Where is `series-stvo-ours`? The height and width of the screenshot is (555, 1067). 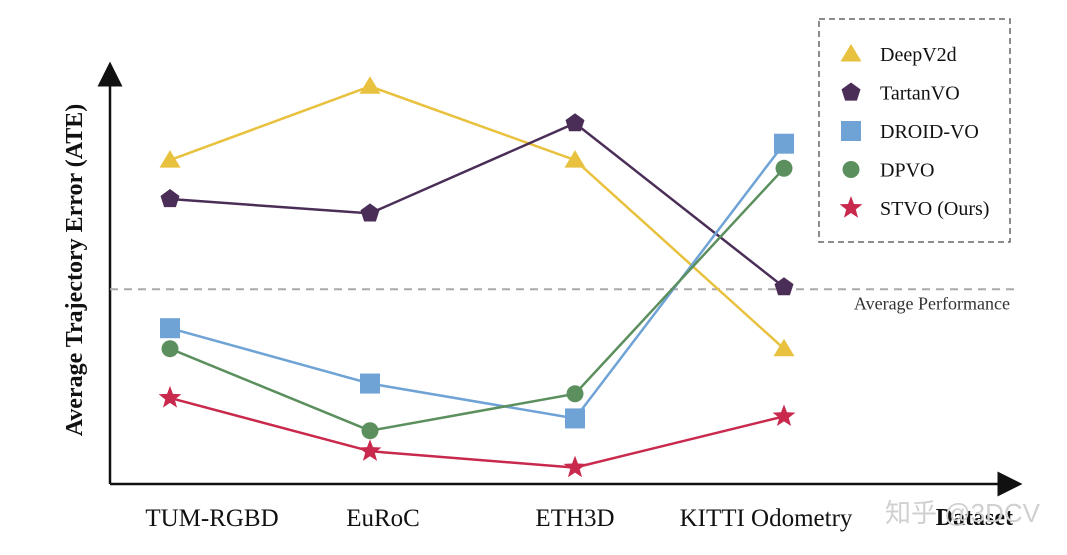
series-stvo-ours is located at coordinates (477, 431).